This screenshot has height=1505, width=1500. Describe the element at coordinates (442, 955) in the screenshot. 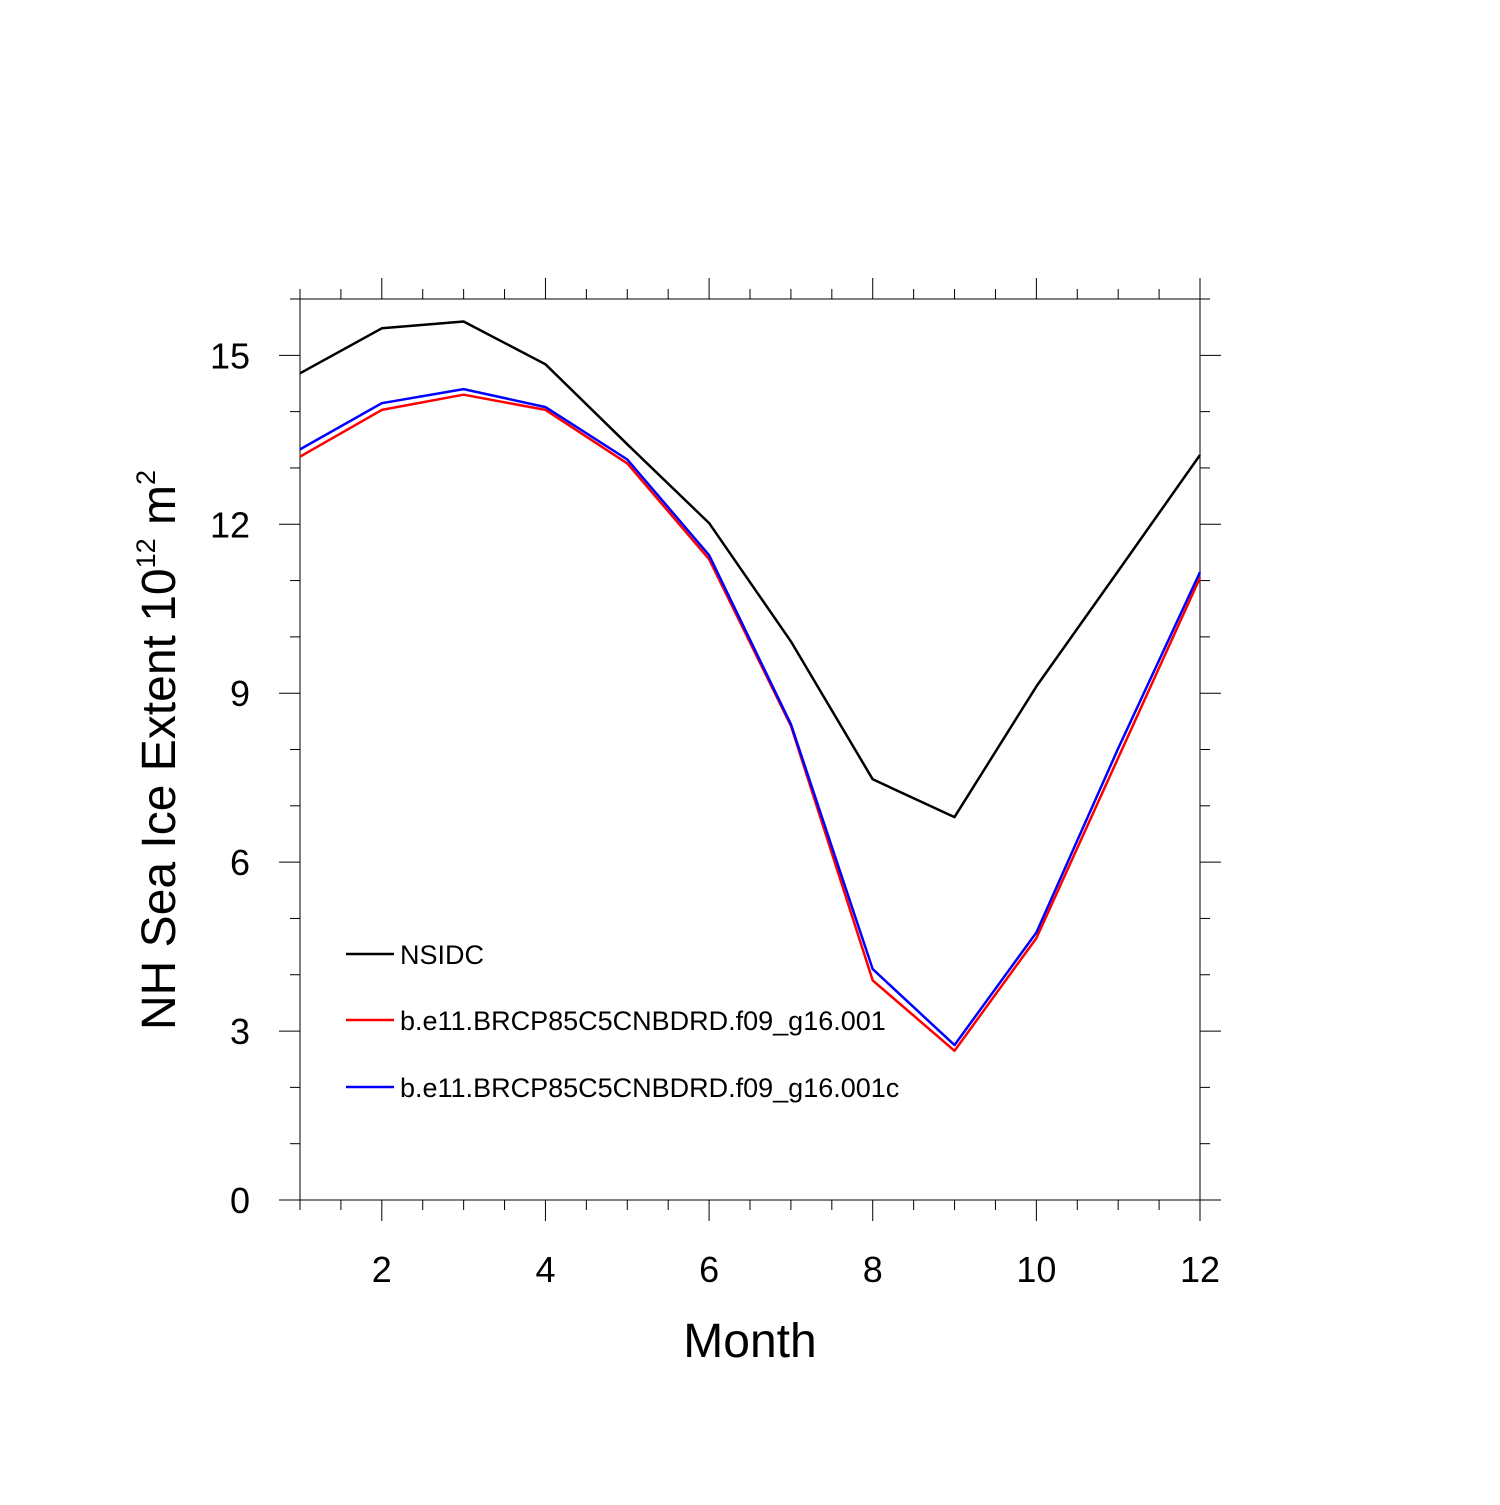

I see `legend-label-1: NSIDC` at that location.